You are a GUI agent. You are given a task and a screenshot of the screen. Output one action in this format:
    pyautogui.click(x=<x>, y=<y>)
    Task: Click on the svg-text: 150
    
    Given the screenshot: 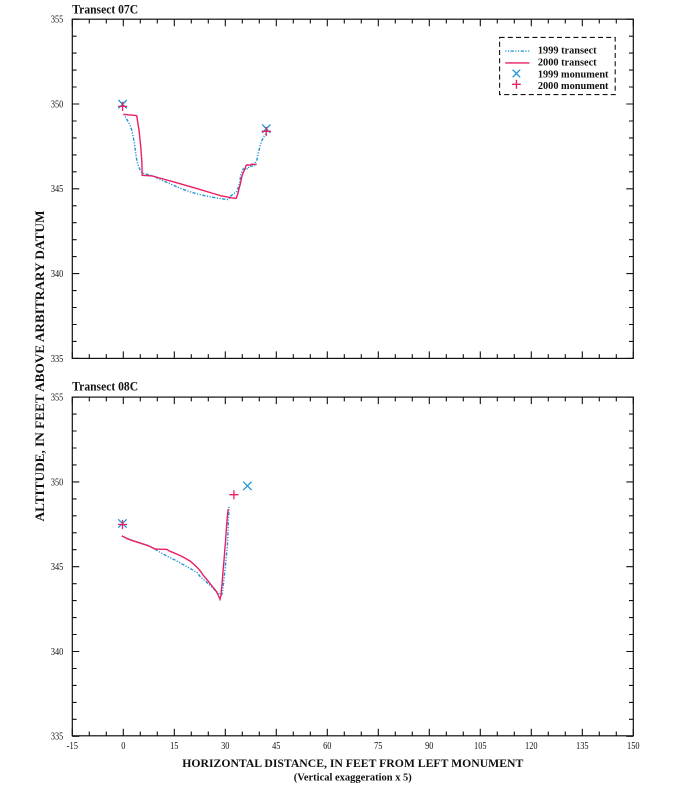 What is the action you would take?
    pyautogui.click(x=633, y=746)
    